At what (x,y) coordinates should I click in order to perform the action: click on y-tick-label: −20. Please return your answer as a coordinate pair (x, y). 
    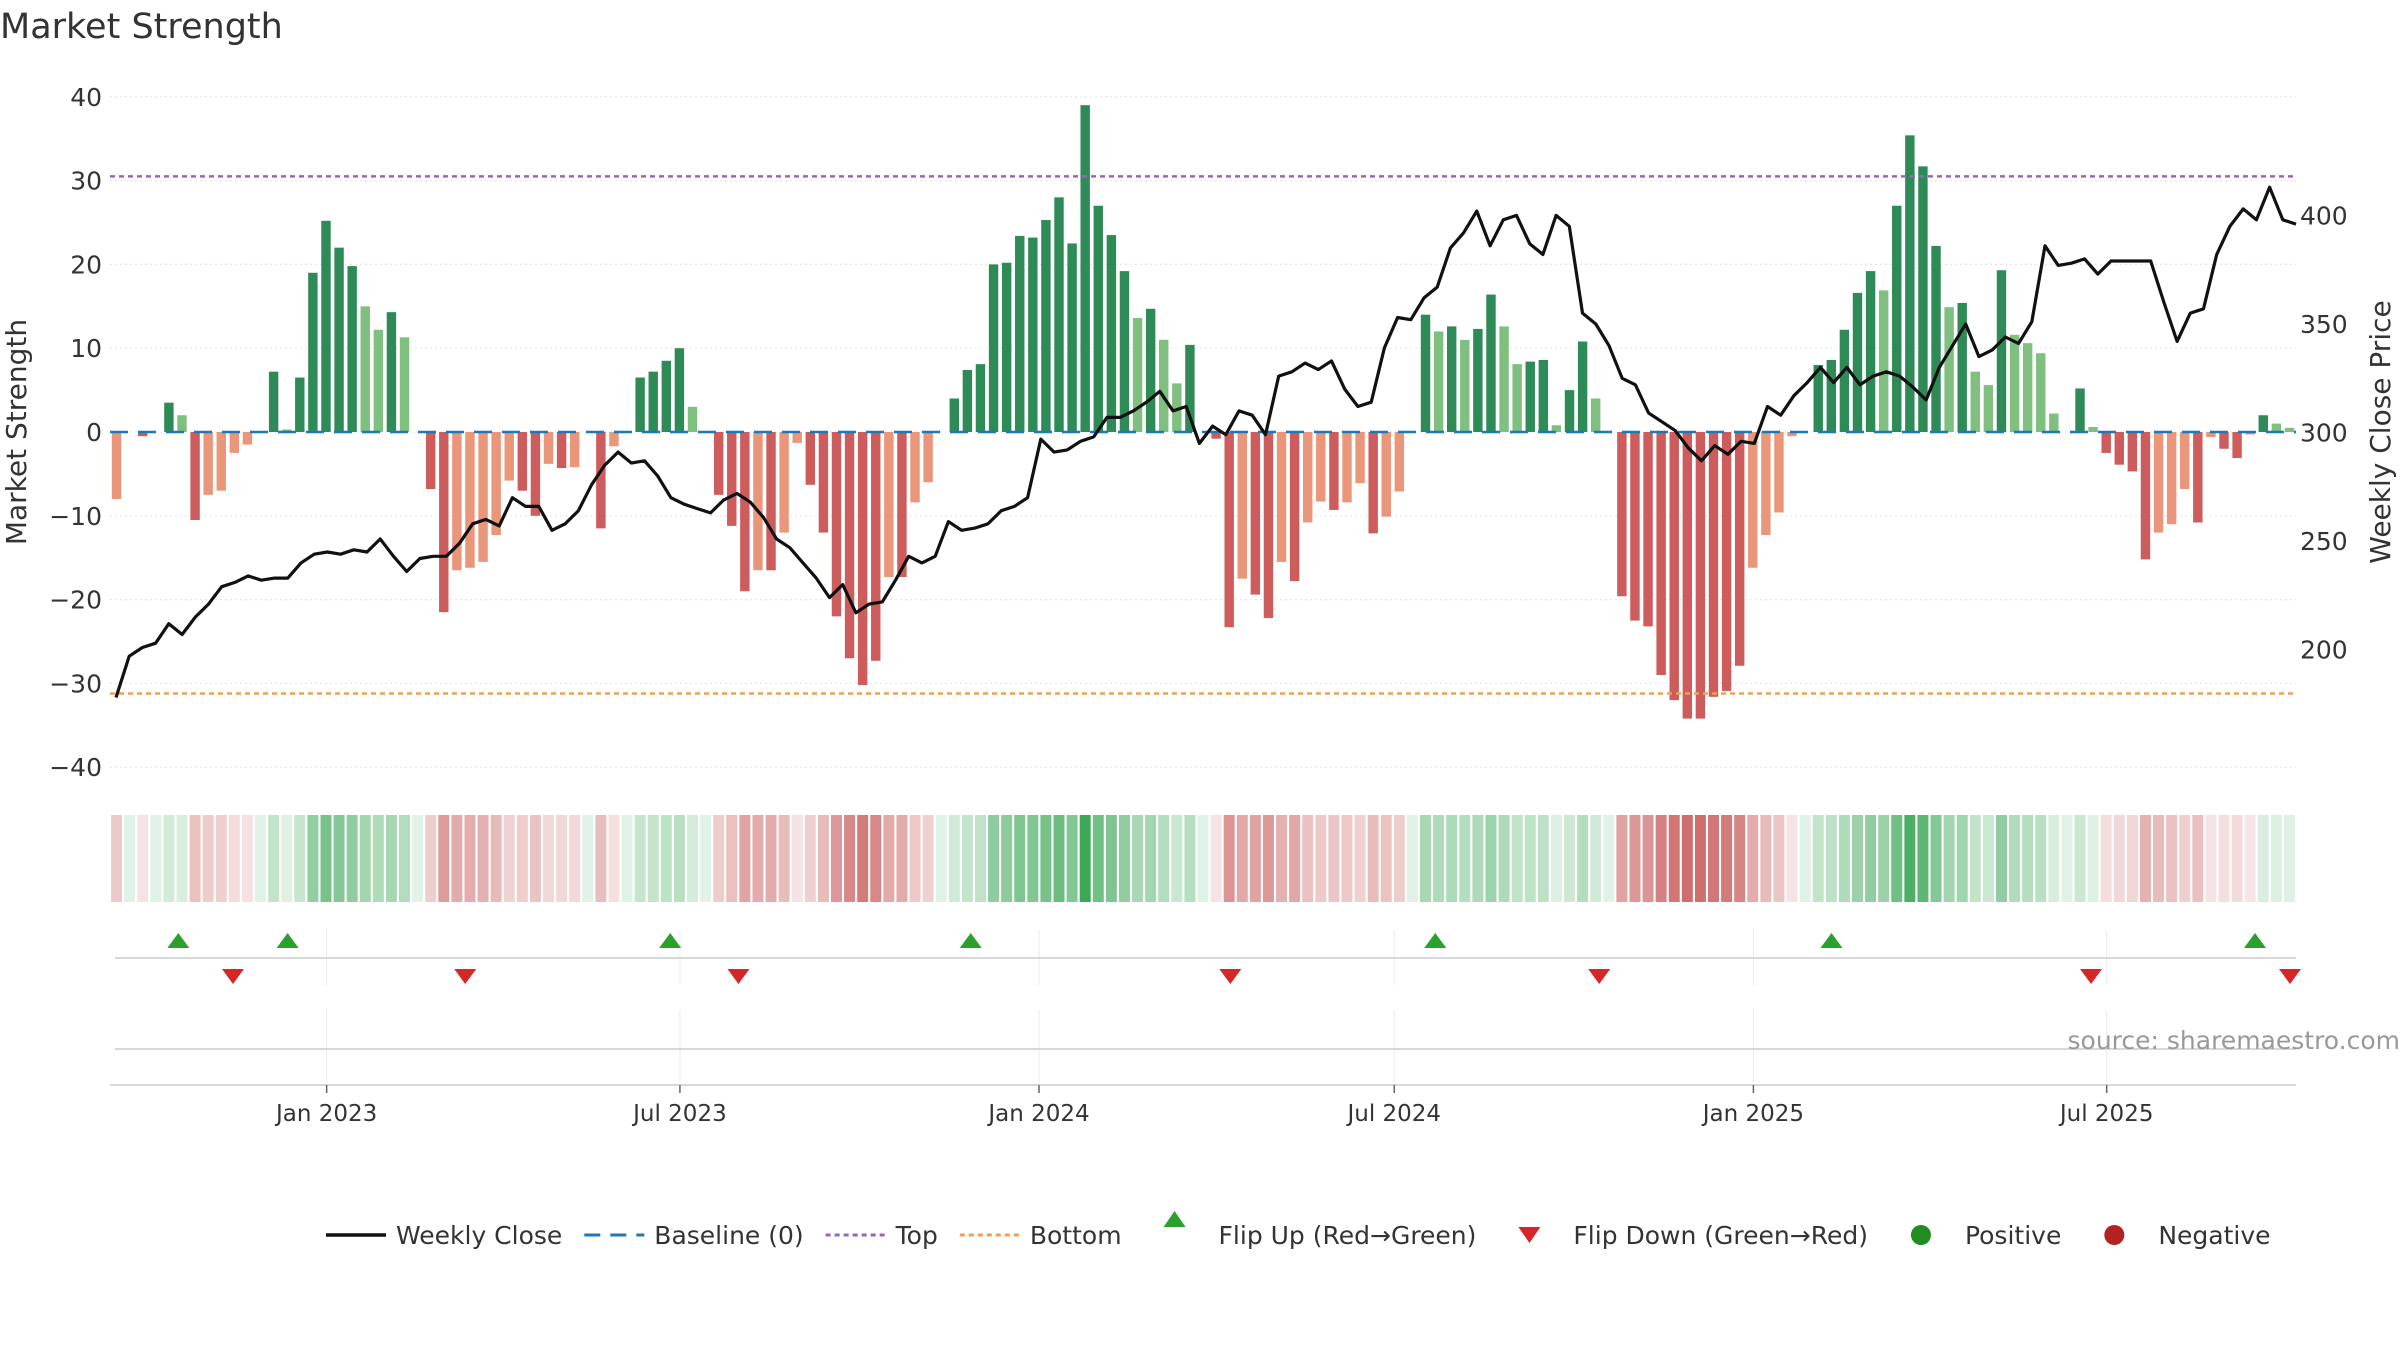
    Looking at the image, I should click on (75, 600).